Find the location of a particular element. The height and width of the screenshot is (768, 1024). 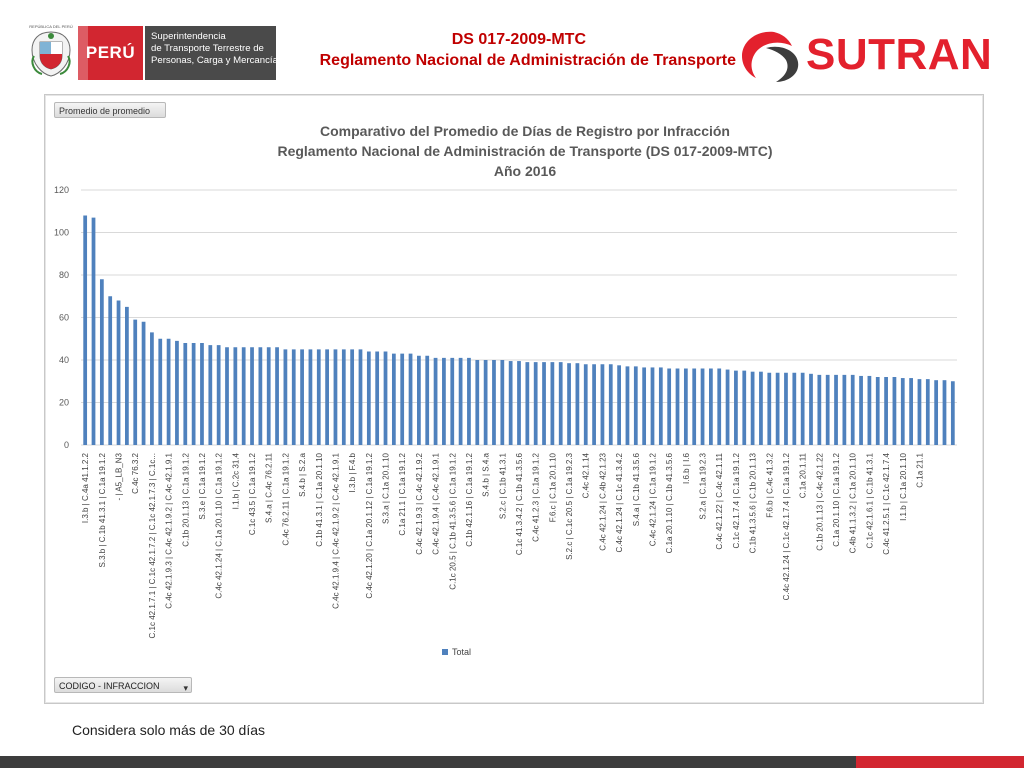

x-tick-label: C.4c 42.1.9.4 | C.4c 42.1.9.1 is located at coordinates (436, 503).